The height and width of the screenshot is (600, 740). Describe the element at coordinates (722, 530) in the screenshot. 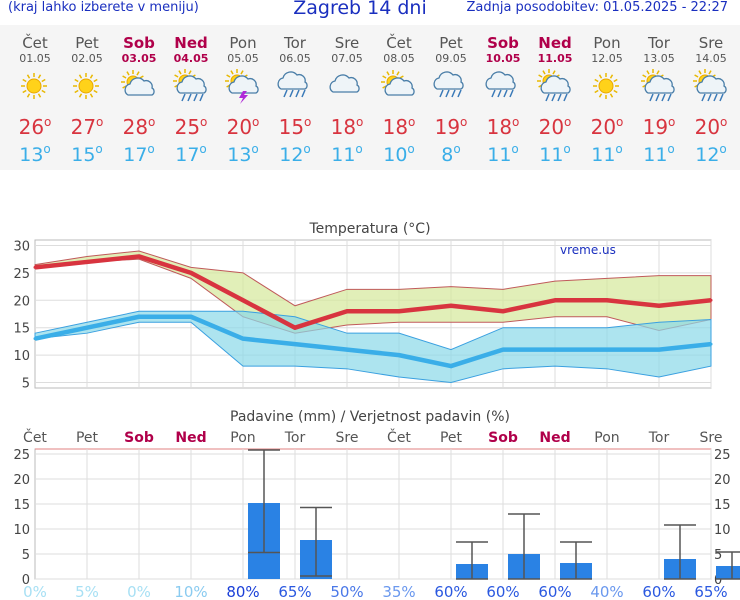

I see `y-tick-label-right: 10` at that location.